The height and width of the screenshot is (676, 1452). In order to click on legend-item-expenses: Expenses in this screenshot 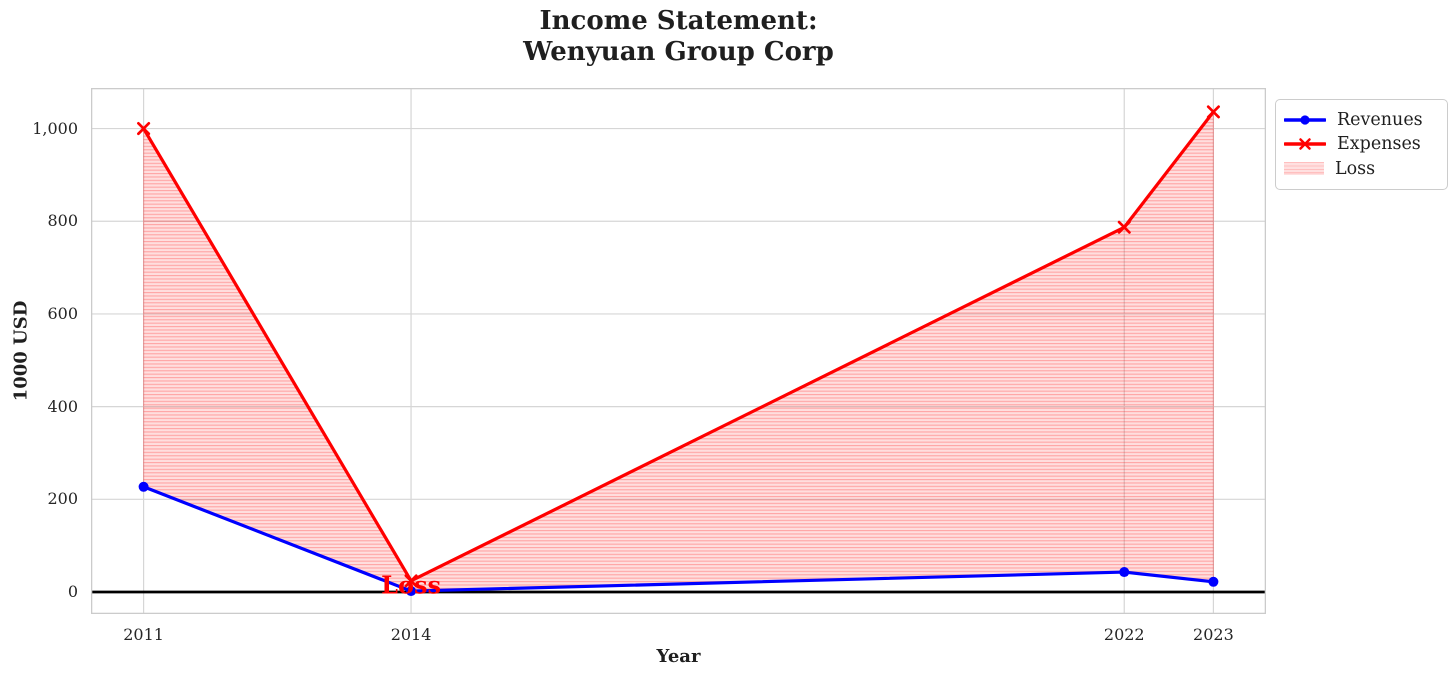, I will do `click(1360, 144)`.